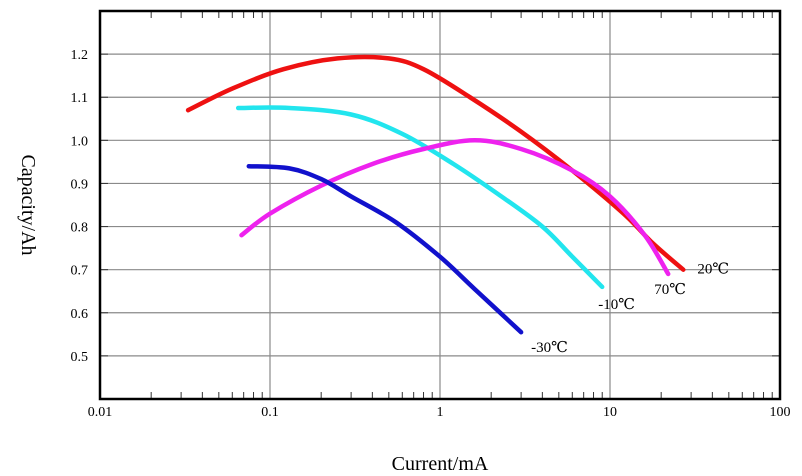  Describe the element at coordinates (670, 290) in the screenshot. I see `series-label: 70℃` at that location.